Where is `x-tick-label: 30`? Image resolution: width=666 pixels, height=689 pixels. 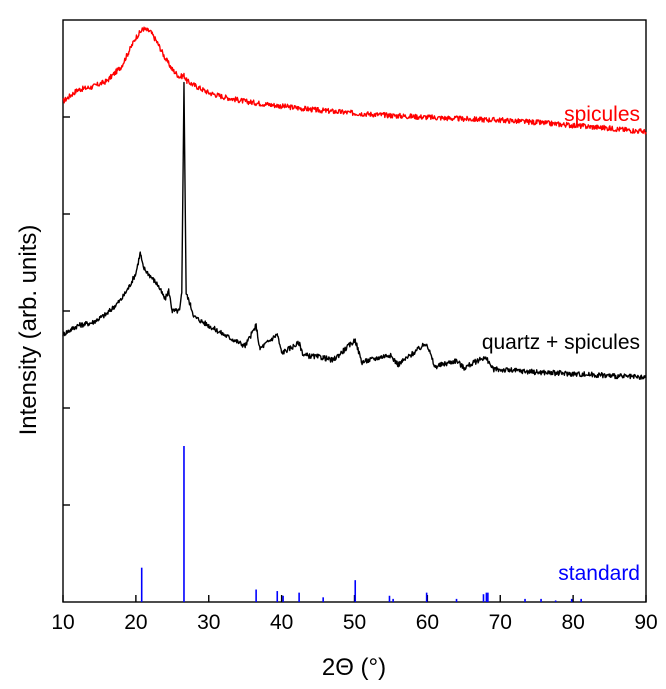 x-tick-label: 30 is located at coordinates (208, 622).